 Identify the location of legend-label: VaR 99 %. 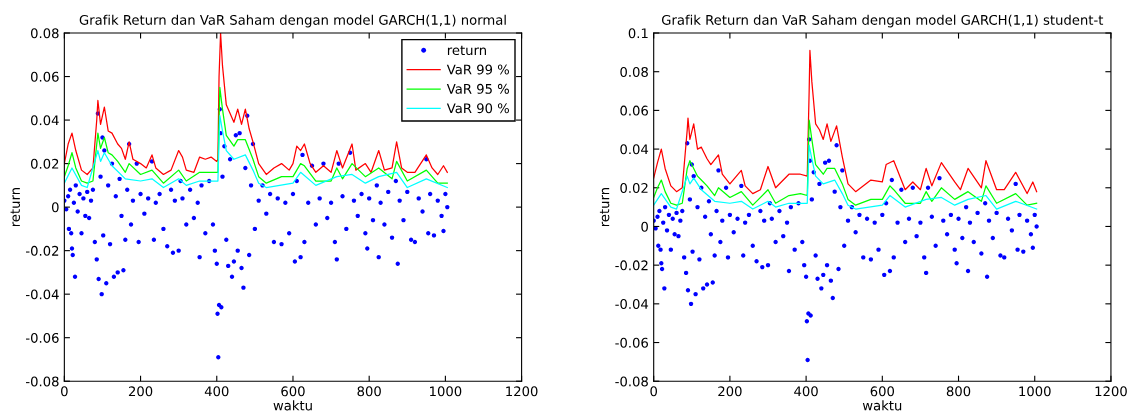
(477, 69).